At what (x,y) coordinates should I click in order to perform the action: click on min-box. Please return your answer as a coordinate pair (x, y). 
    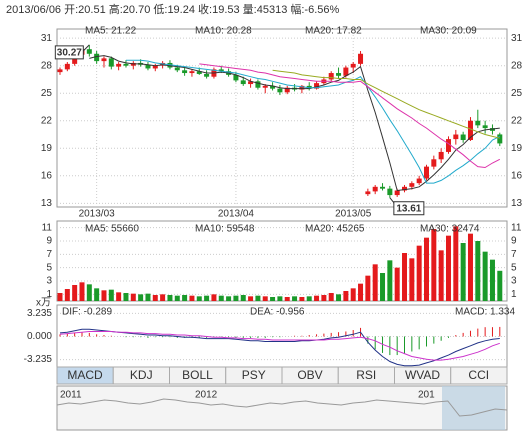
    Looking at the image, I should click on (409, 208).